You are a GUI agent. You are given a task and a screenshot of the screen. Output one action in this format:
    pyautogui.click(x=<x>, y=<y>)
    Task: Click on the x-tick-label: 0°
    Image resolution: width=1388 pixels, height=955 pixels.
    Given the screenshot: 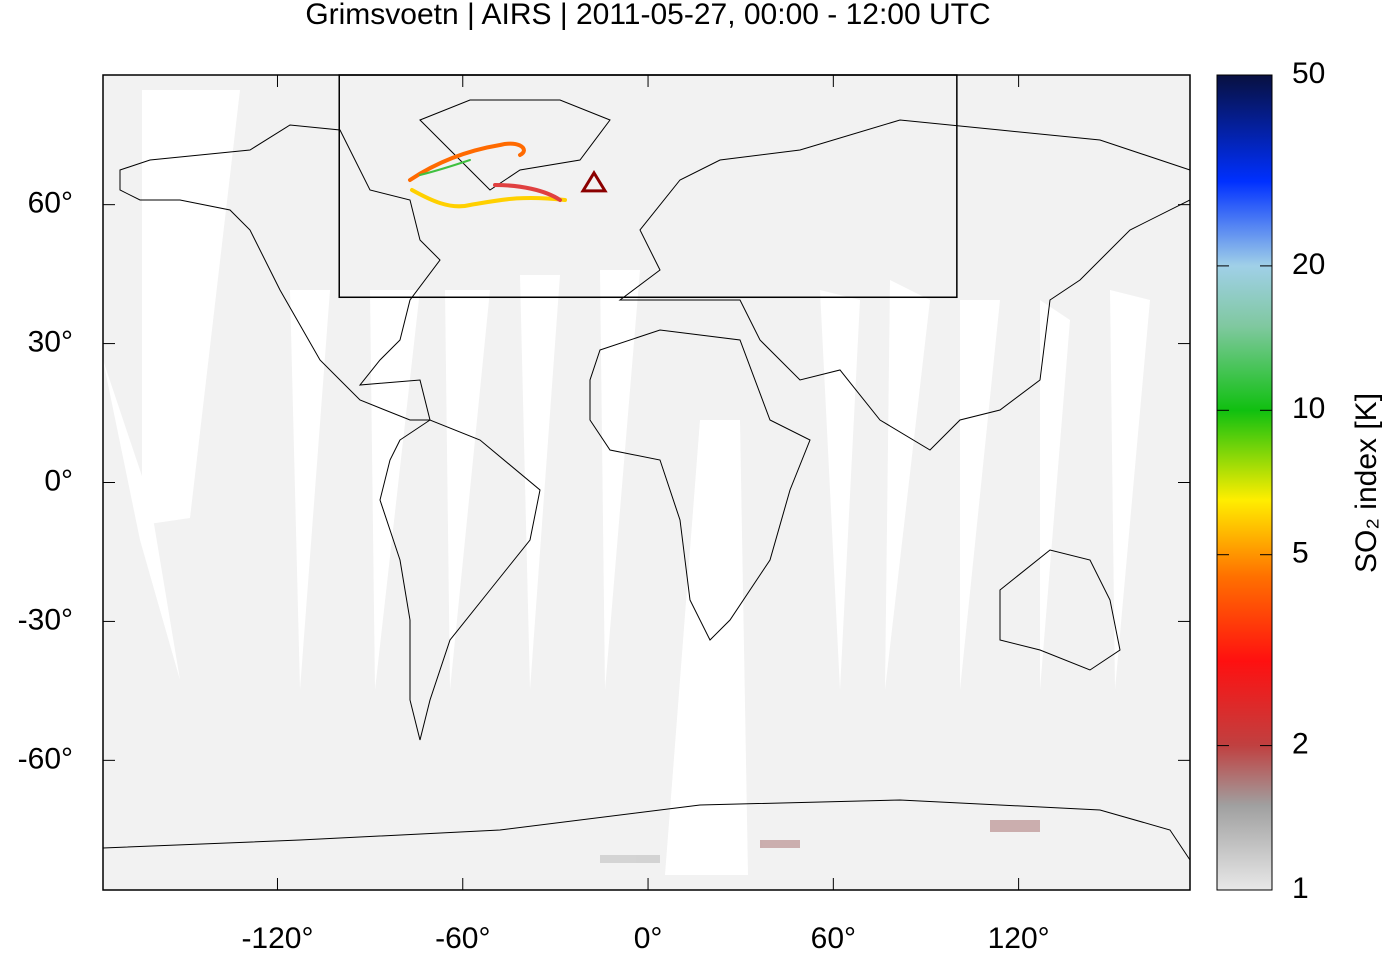 What is the action you would take?
    pyautogui.click(x=648, y=936)
    